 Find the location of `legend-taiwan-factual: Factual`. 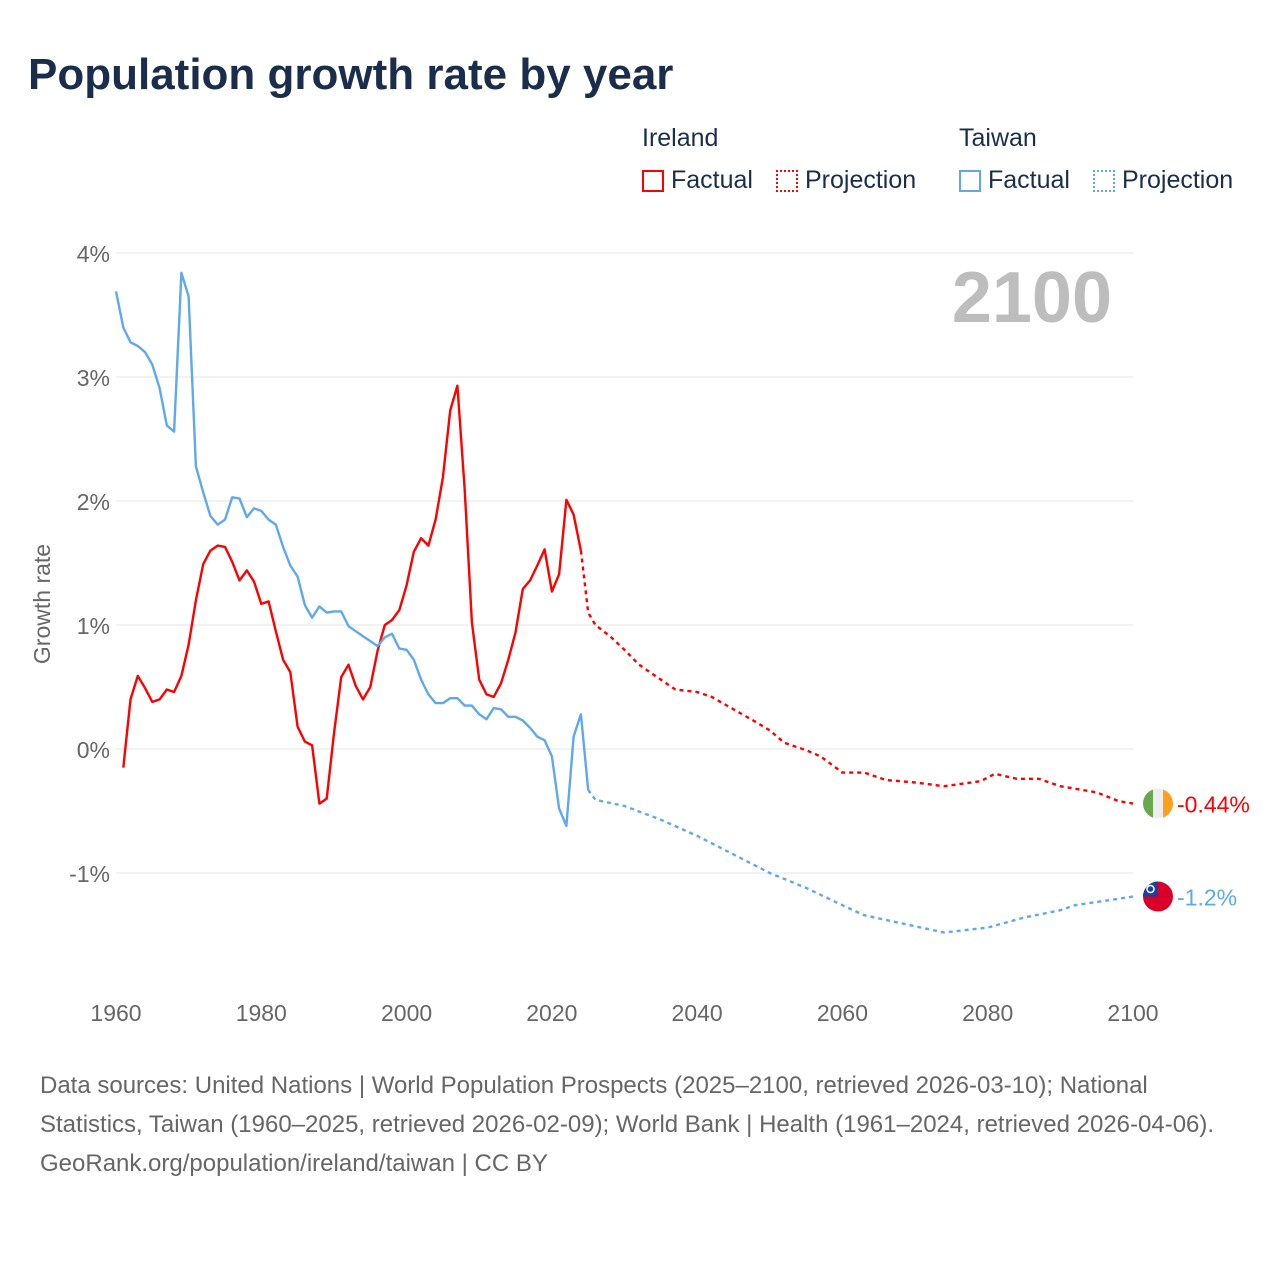

legend-taiwan-factual: Factual is located at coordinates (1014, 180).